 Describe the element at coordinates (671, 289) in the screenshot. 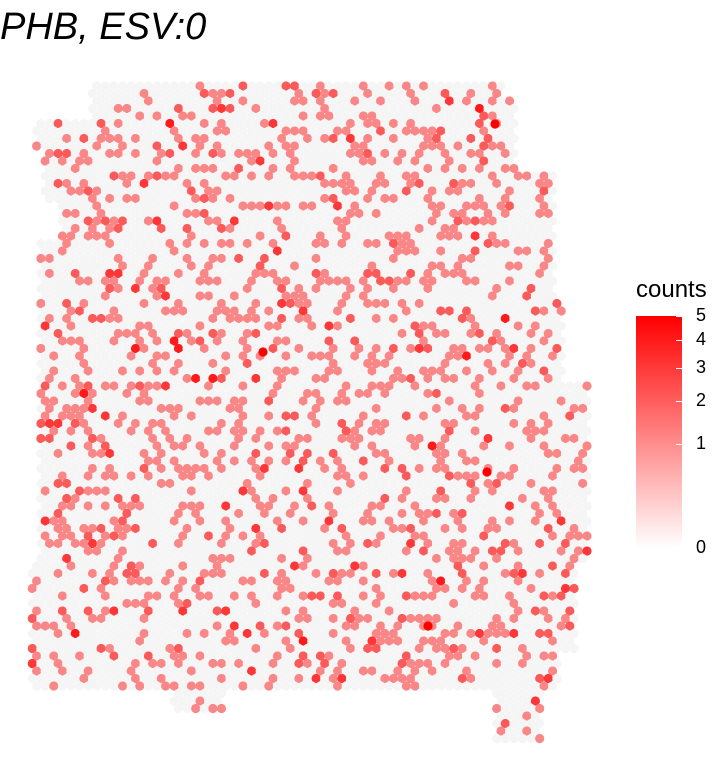

I see `legend-title: counts` at that location.